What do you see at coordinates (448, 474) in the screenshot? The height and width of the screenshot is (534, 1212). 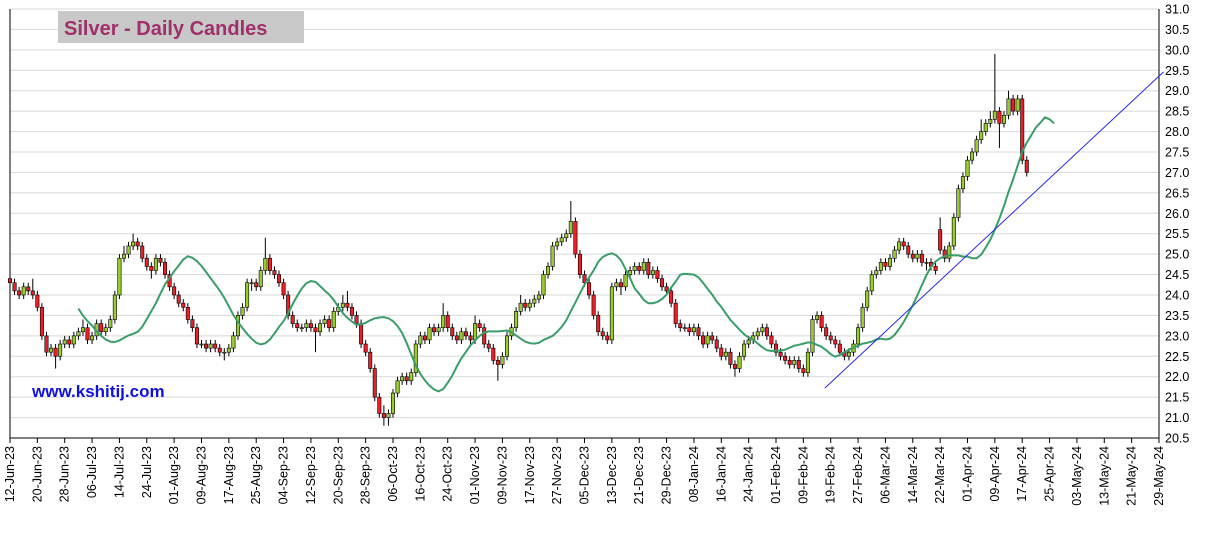 I see `x-tick-label: 24-Oct-23` at bounding box center [448, 474].